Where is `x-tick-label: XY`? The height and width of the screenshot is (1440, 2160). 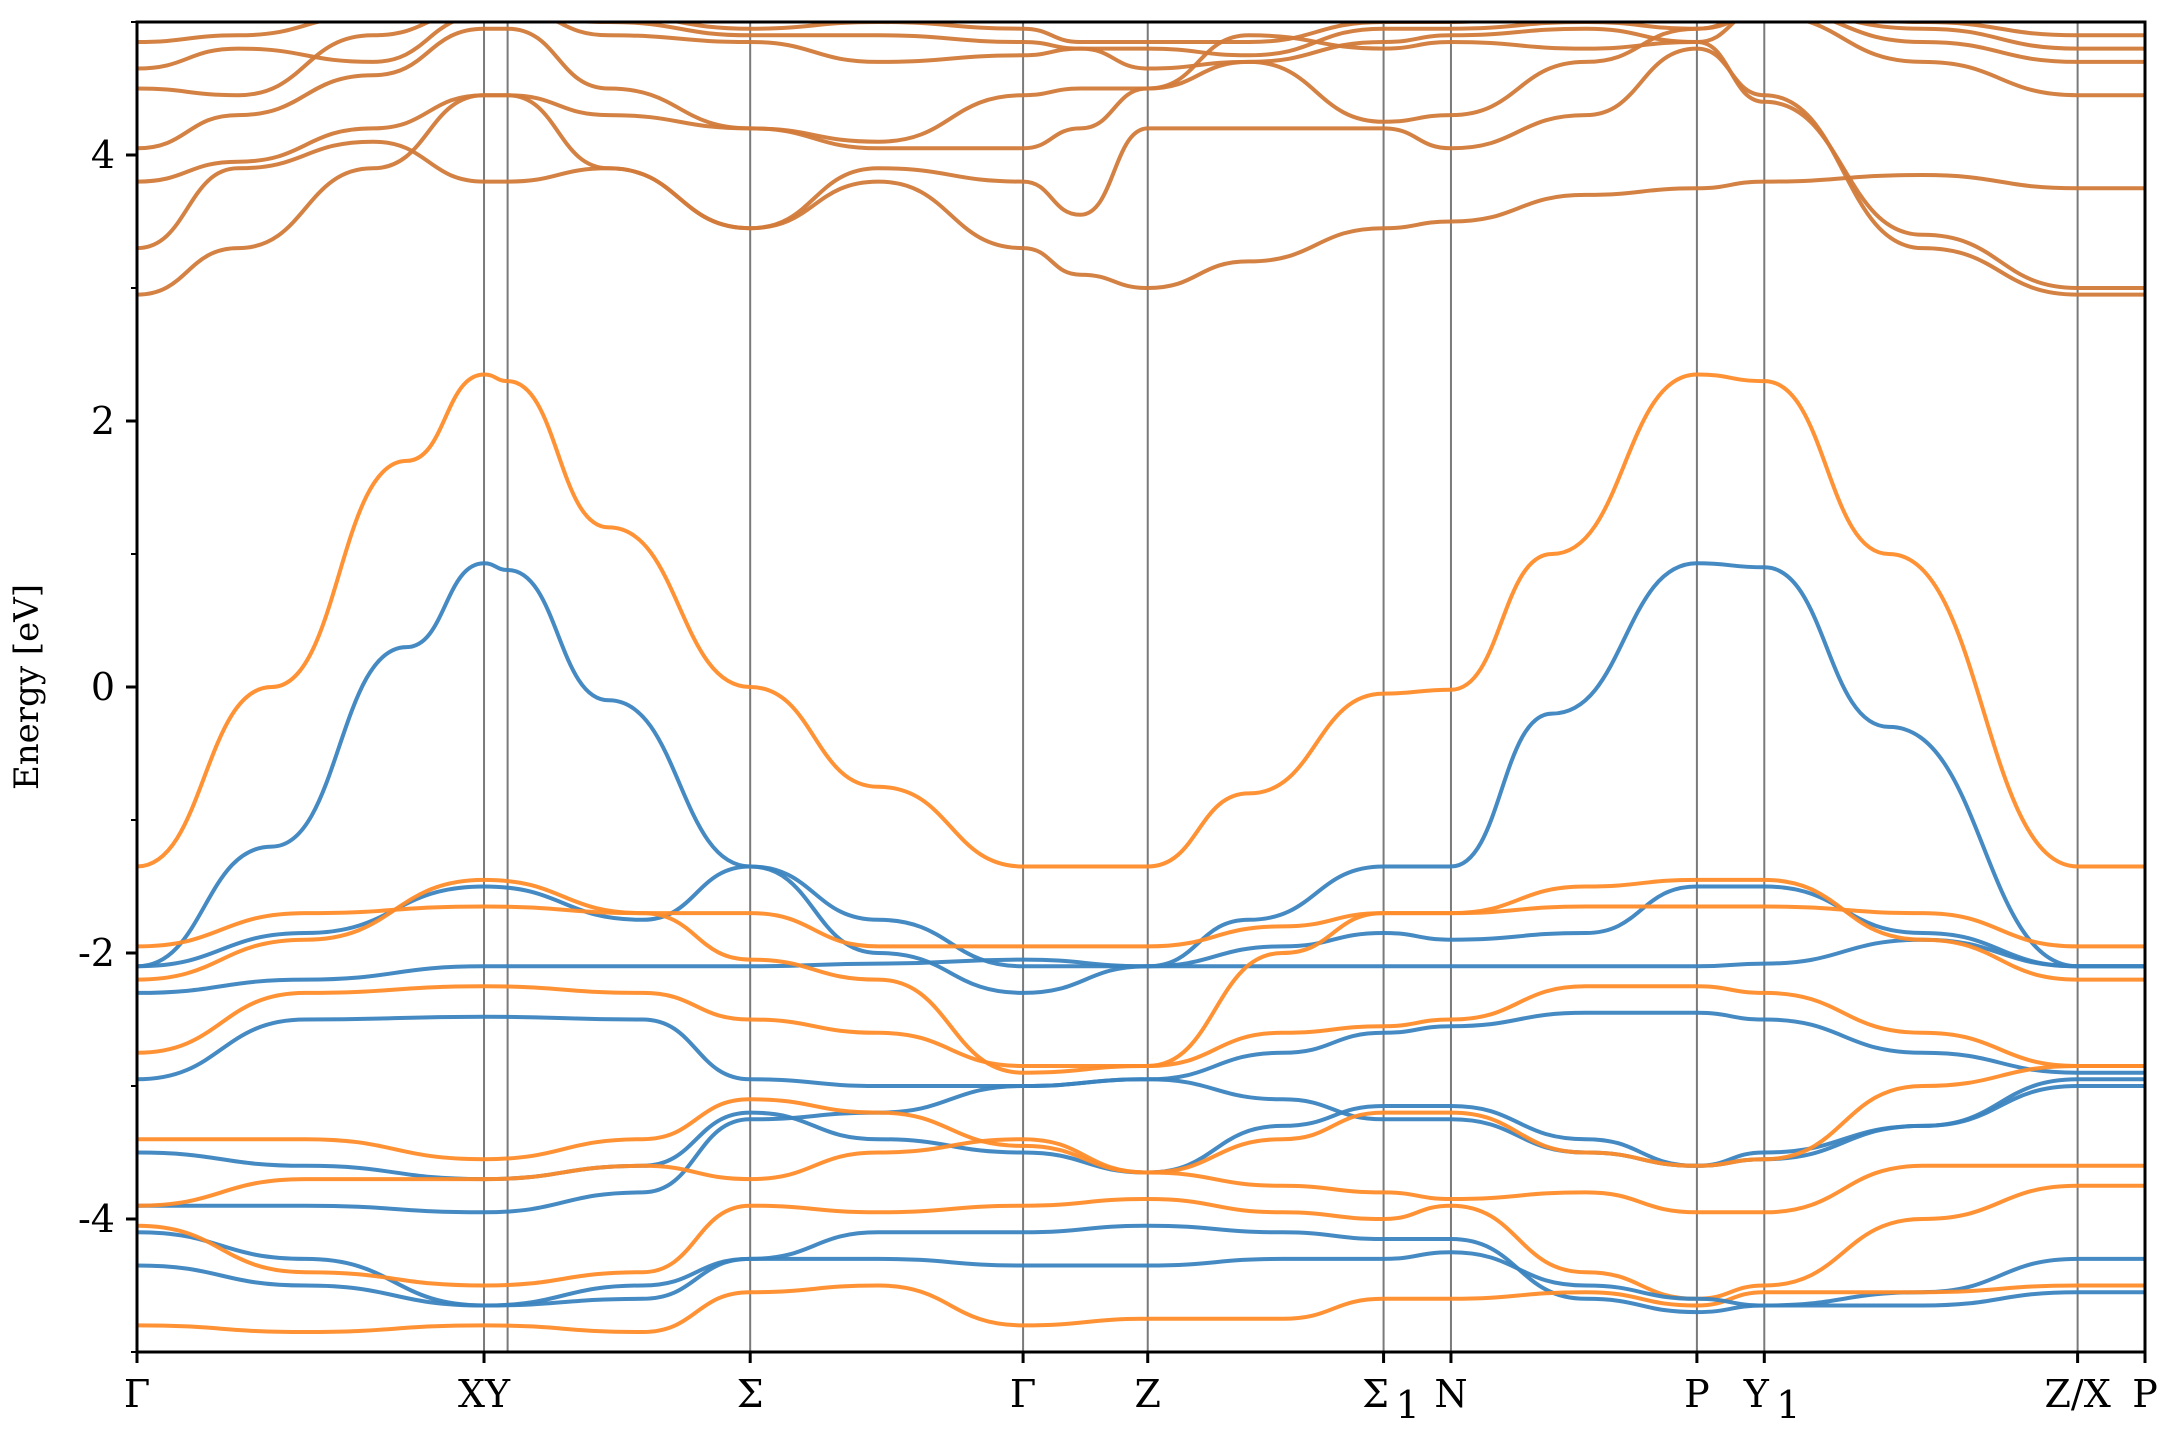
x-tick-label: XY is located at coordinates (484, 1394).